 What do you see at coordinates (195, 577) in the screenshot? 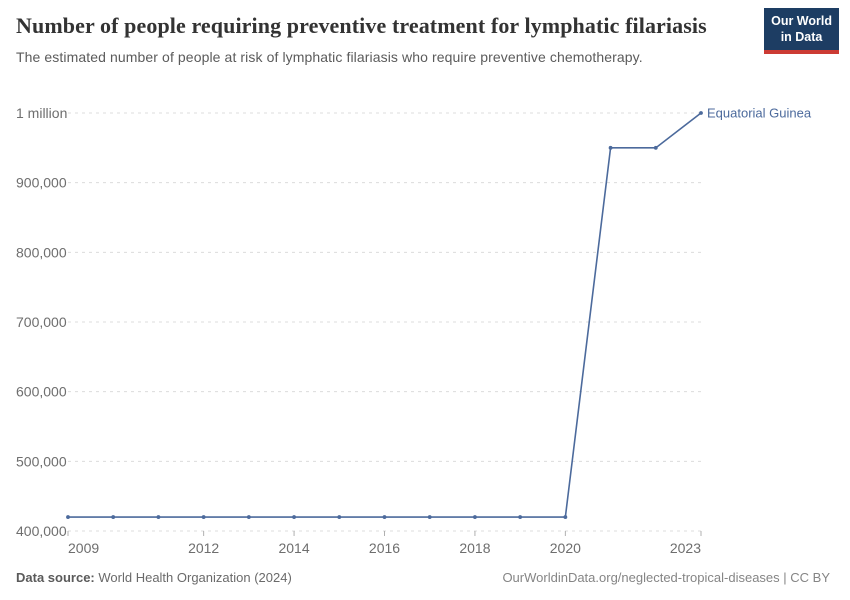
I see `data-source-value: World Health Organization (2024)` at bounding box center [195, 577].